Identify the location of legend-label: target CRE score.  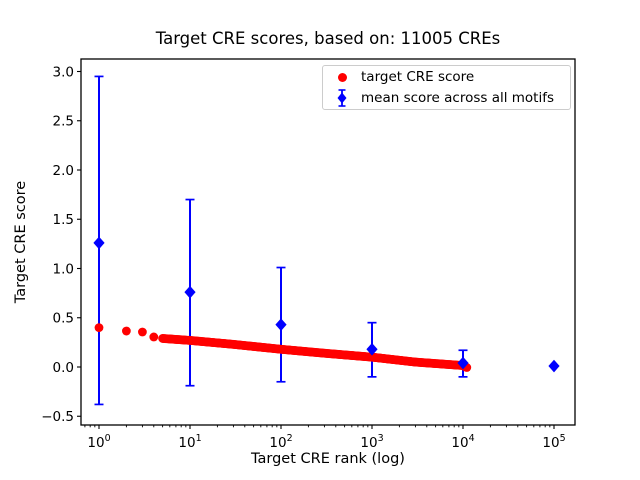
(418, 77).